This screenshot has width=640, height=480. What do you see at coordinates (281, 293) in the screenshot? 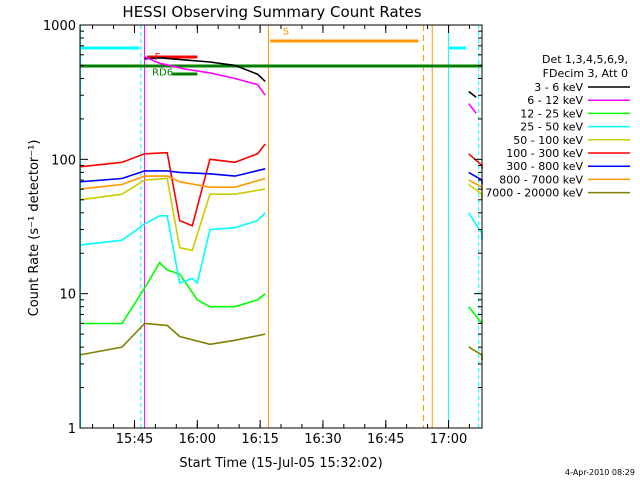
I see `series-12-25-kev` at bounding box center [281, 293].